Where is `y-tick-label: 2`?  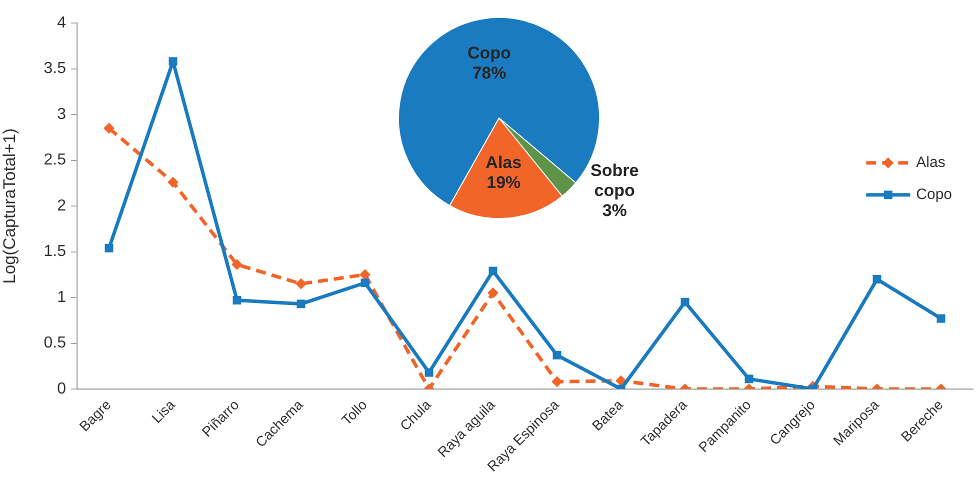
y-tick-label: 2 is located at coordinates (61, 205).